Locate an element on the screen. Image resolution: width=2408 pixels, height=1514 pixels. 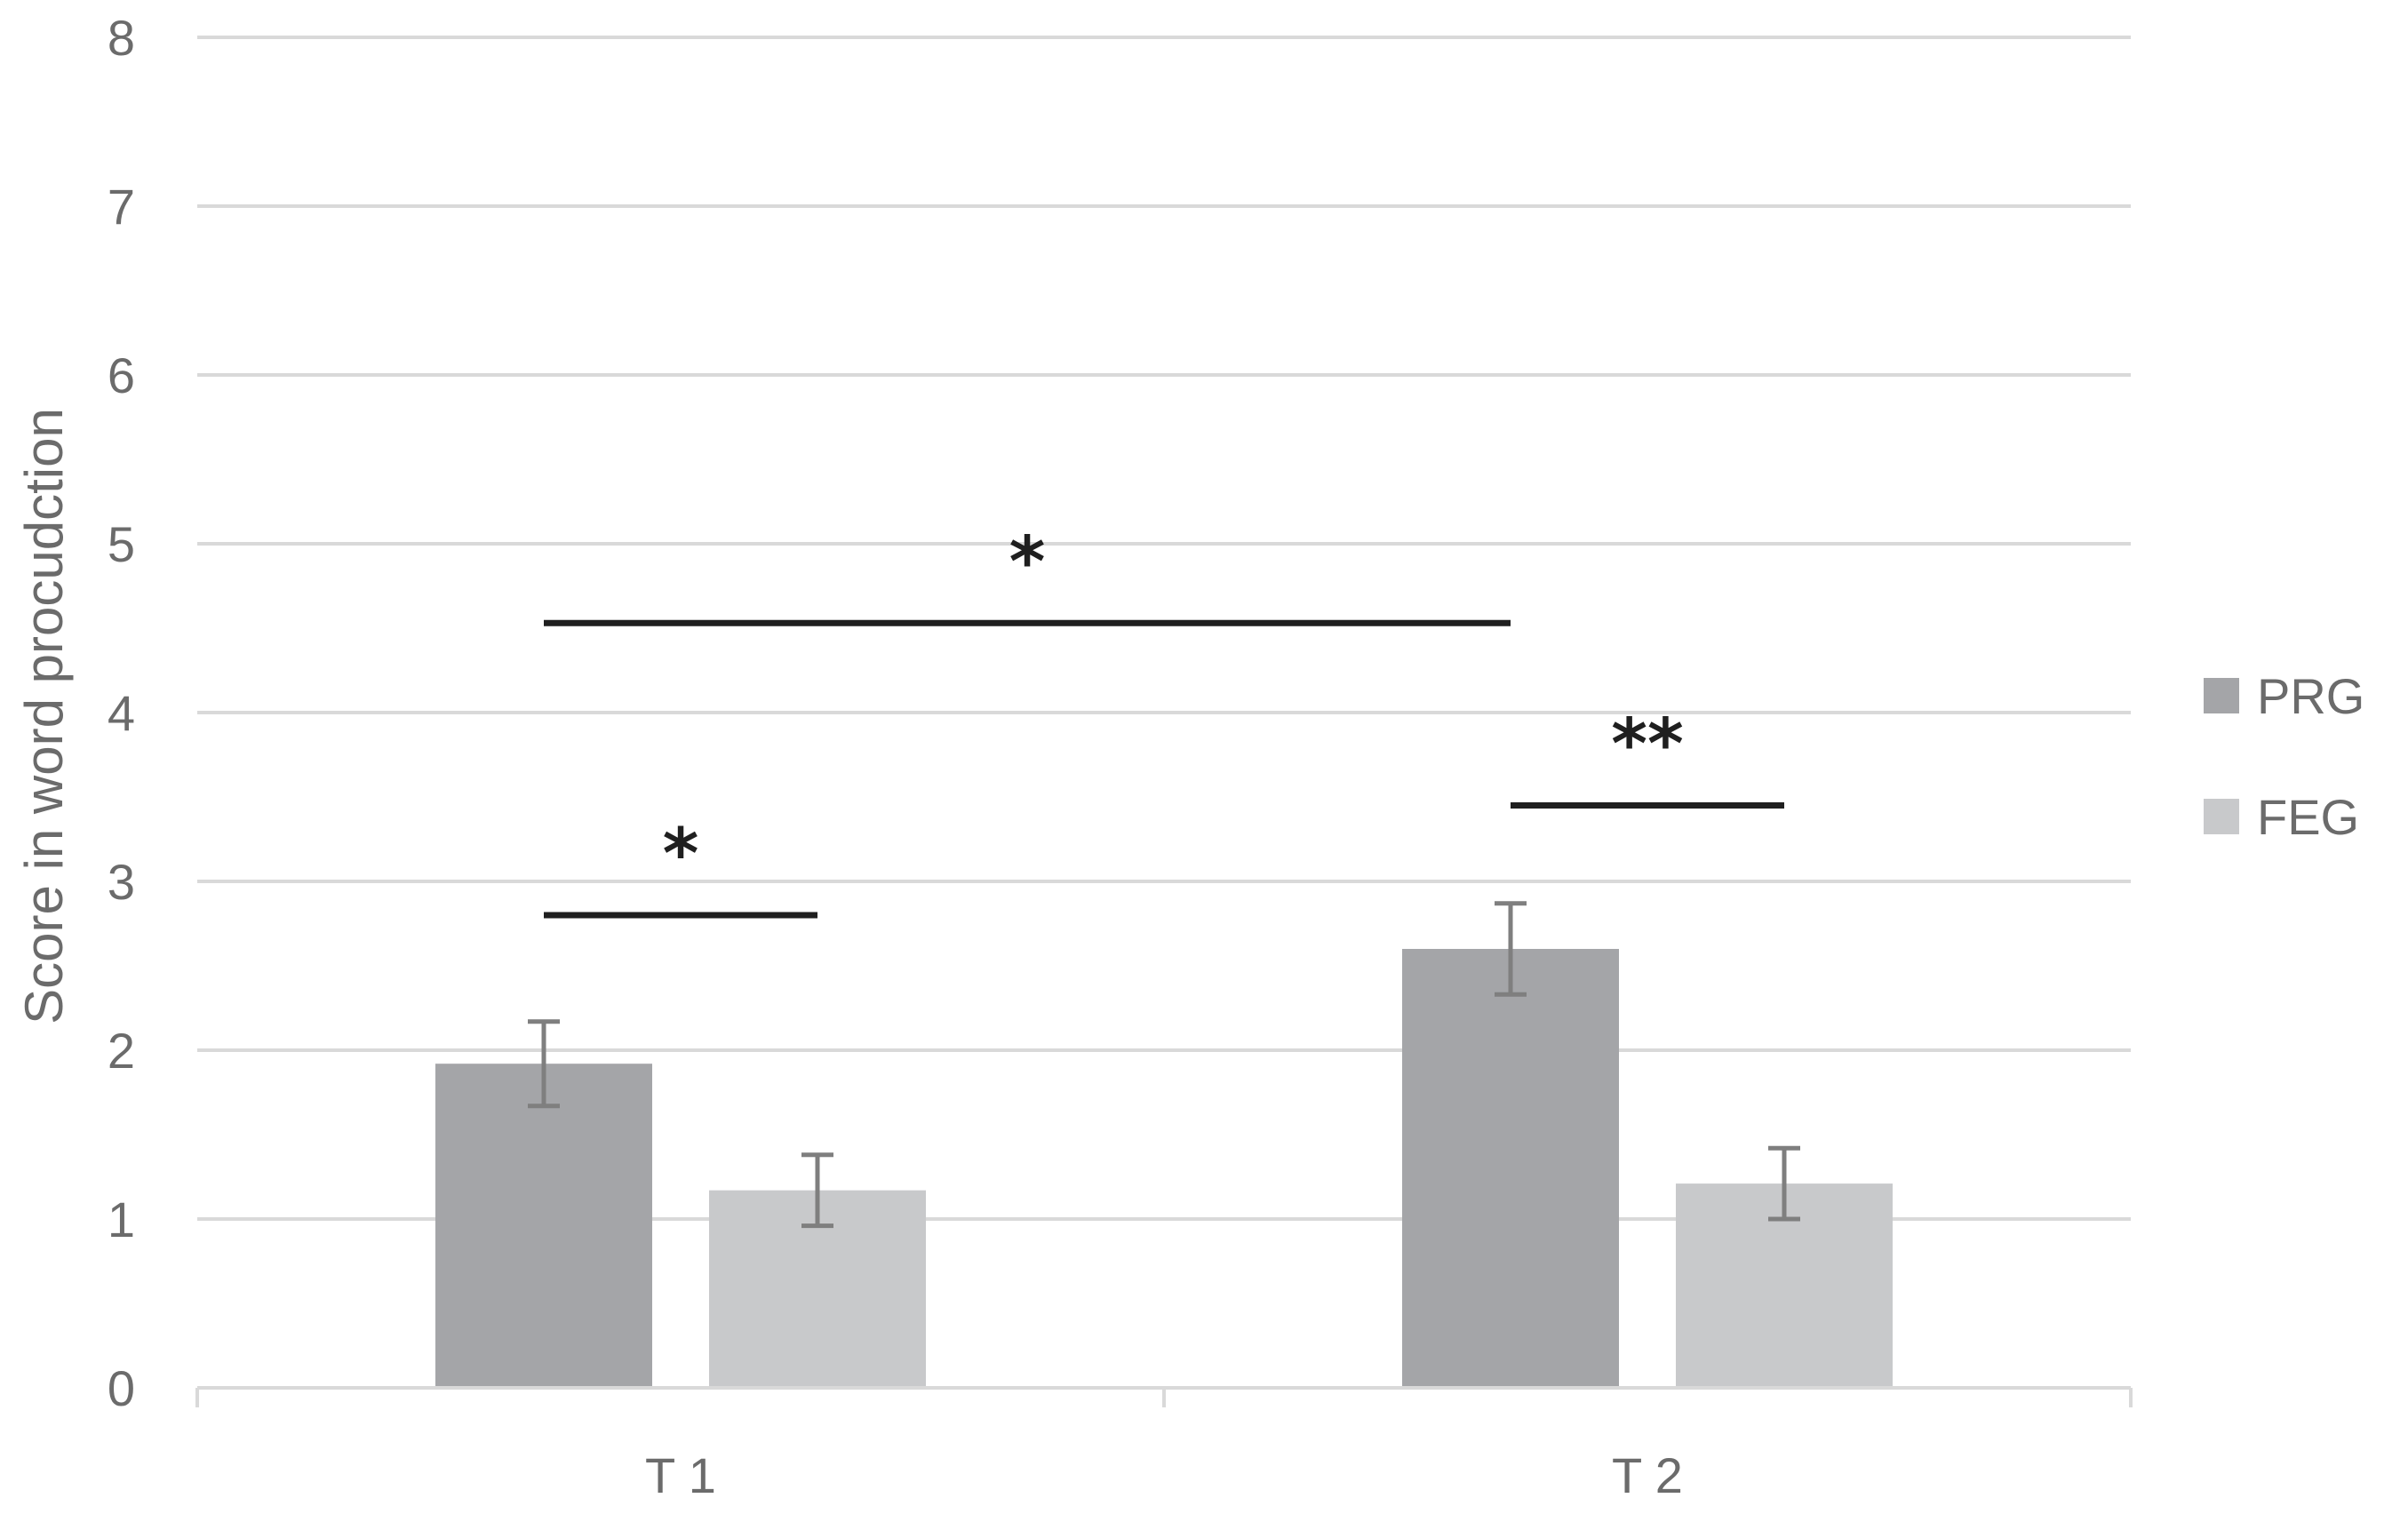
legend-label: FEG is located at coordinates (2308, 817).